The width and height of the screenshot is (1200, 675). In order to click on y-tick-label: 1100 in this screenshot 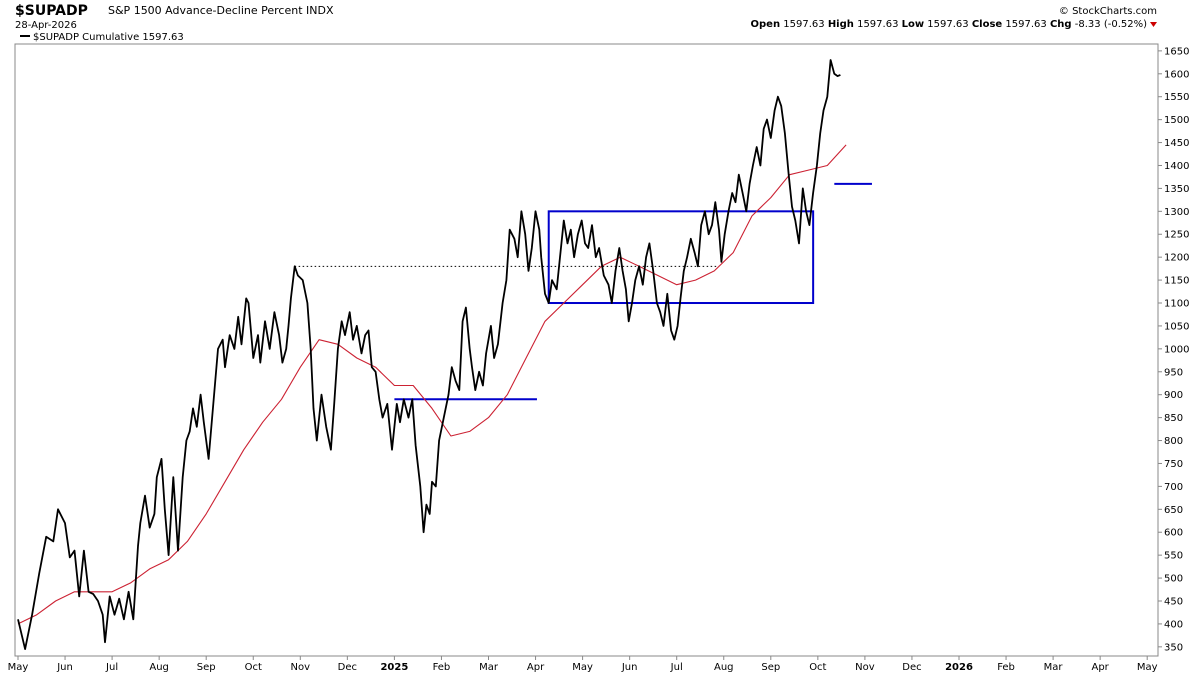, I will do `click(1176, 304)`.